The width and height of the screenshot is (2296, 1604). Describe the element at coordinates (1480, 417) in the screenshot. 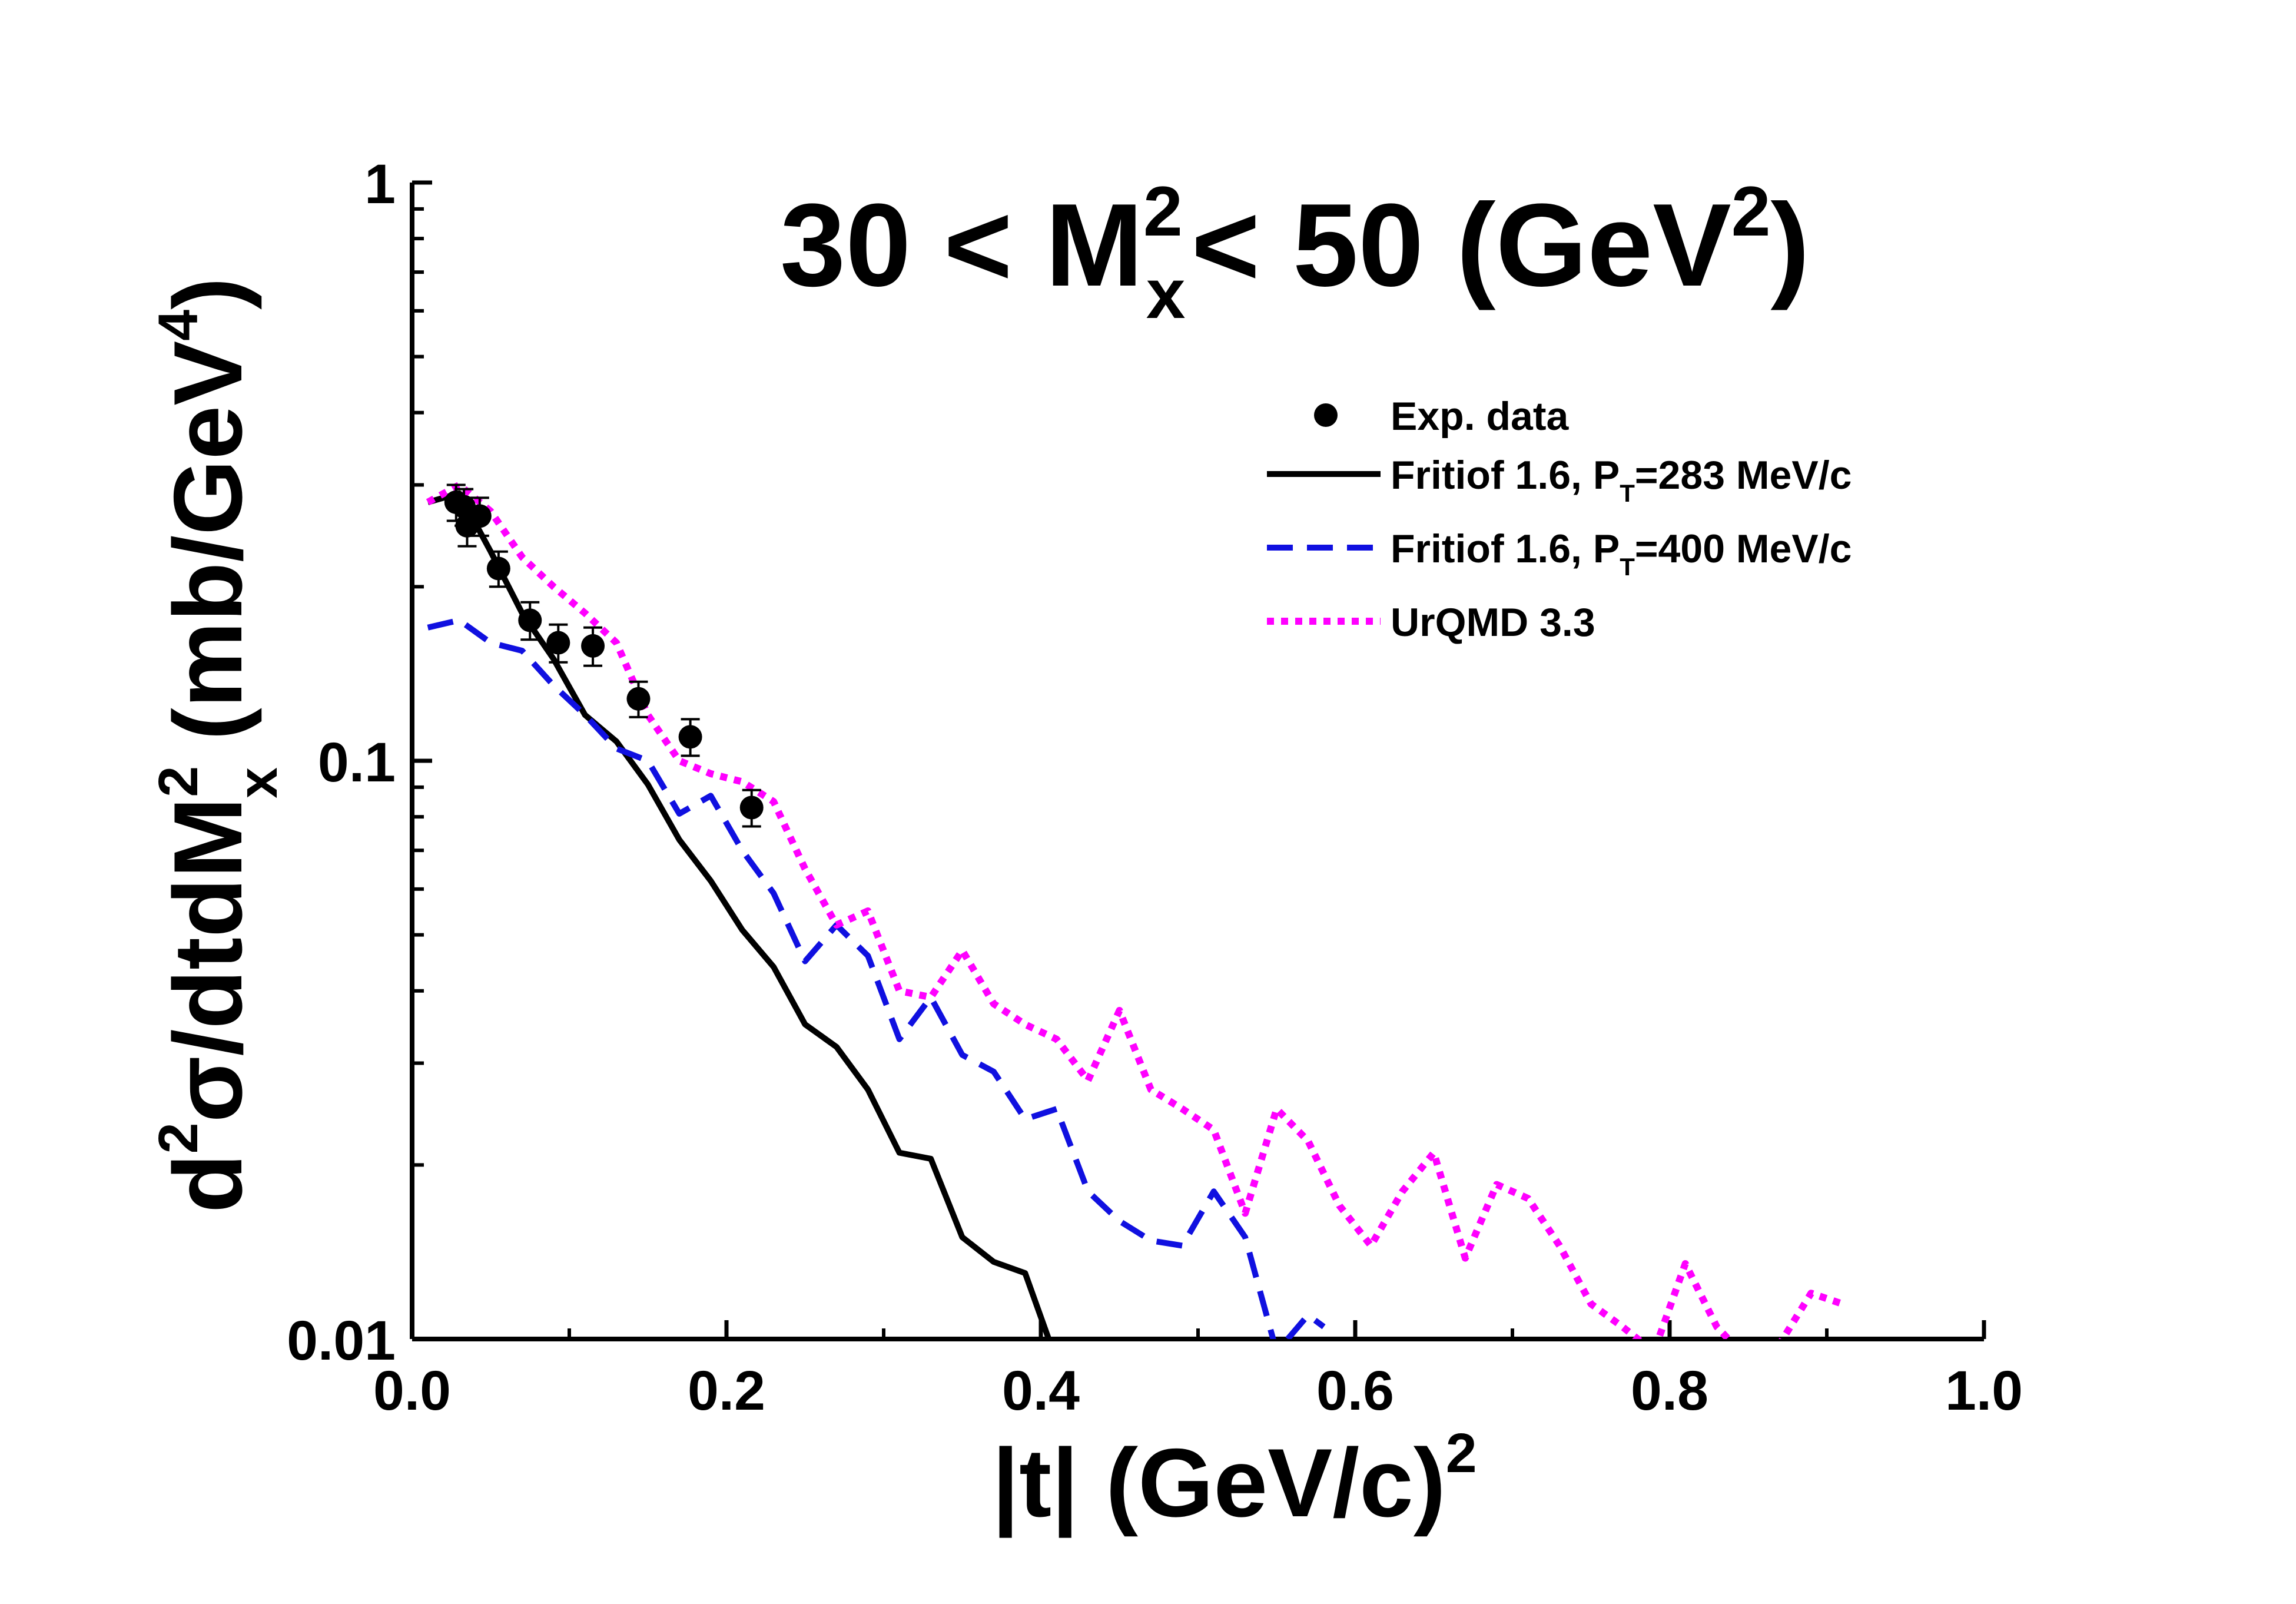

I see `legend-label-exp-data: Exp. data` at that location.